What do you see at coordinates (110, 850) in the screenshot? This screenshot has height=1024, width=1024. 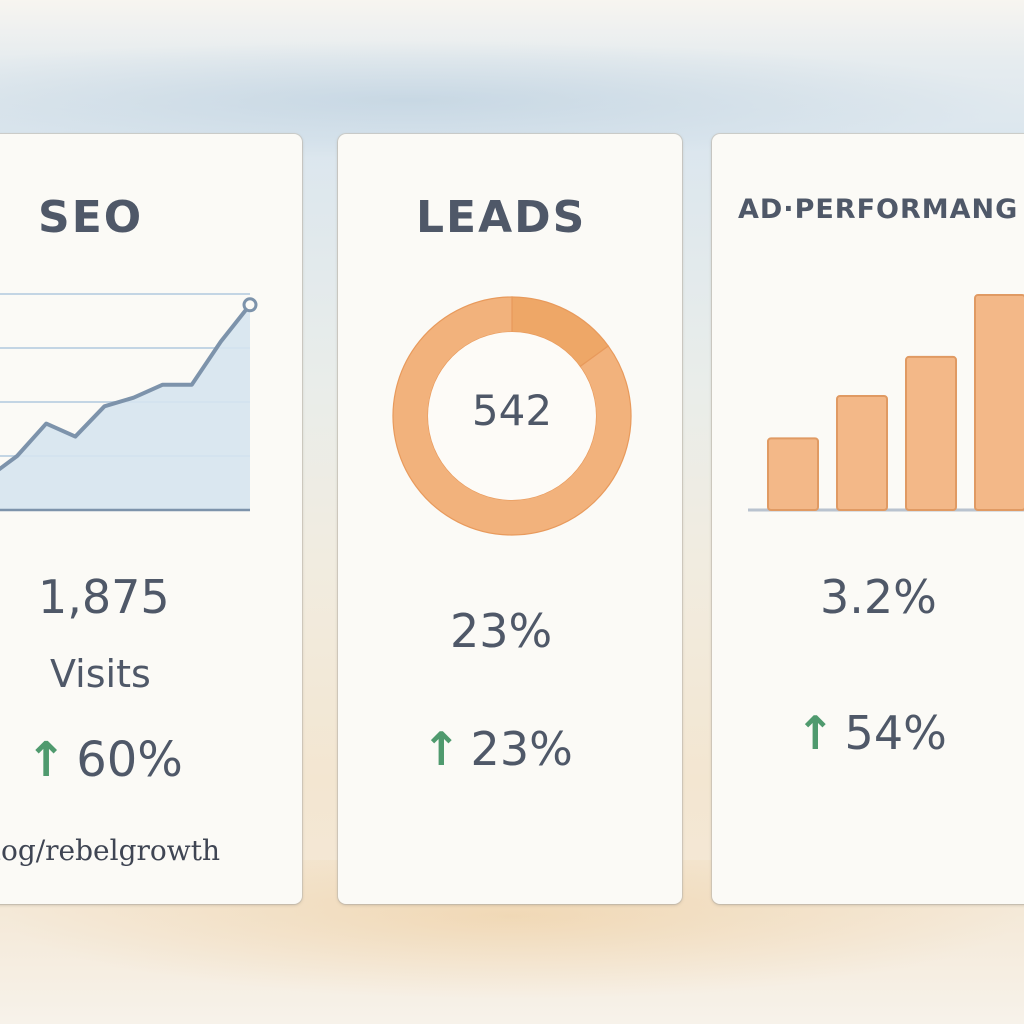 I see `blog-link: log/rebelgrowth` at bounding box center [110, 850].